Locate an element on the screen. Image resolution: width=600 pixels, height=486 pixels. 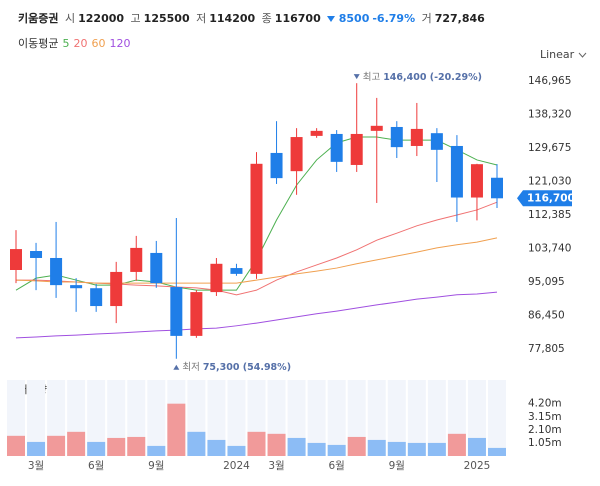
close-label: 종 is located at coordinates (266, 18).